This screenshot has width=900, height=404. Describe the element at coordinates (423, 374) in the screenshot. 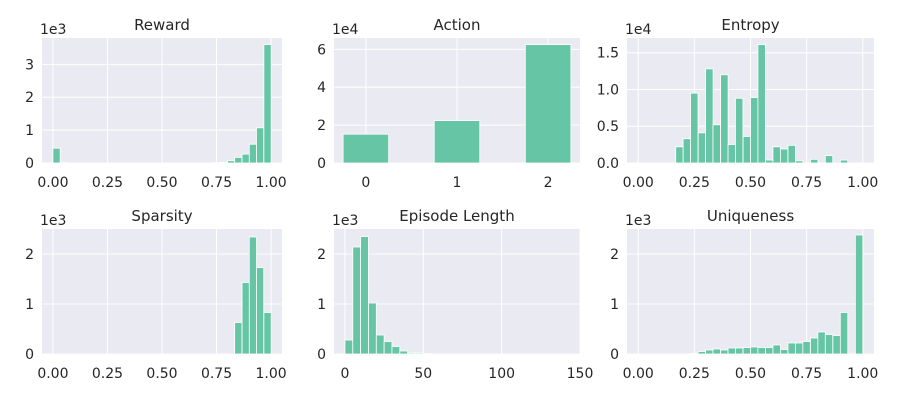

I see `x-tick-label: 50` at that location.